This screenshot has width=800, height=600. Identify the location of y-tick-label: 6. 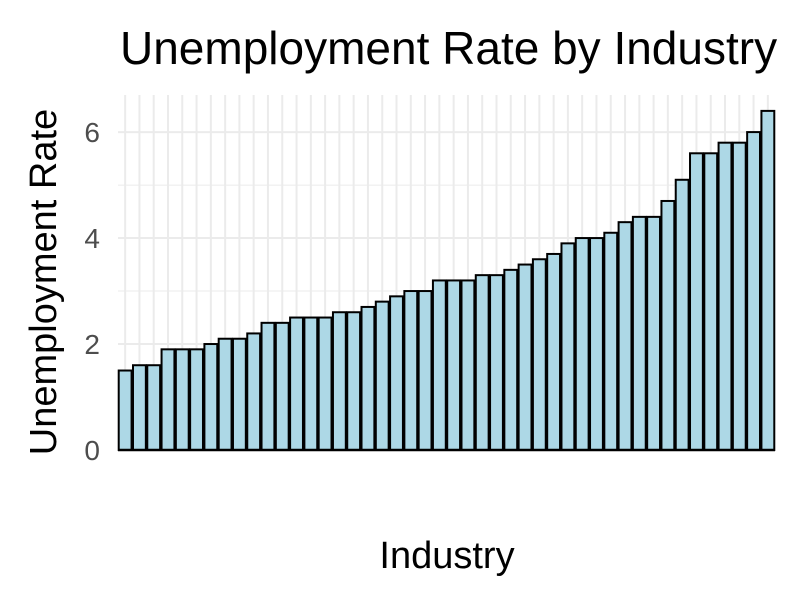
(92, 132).